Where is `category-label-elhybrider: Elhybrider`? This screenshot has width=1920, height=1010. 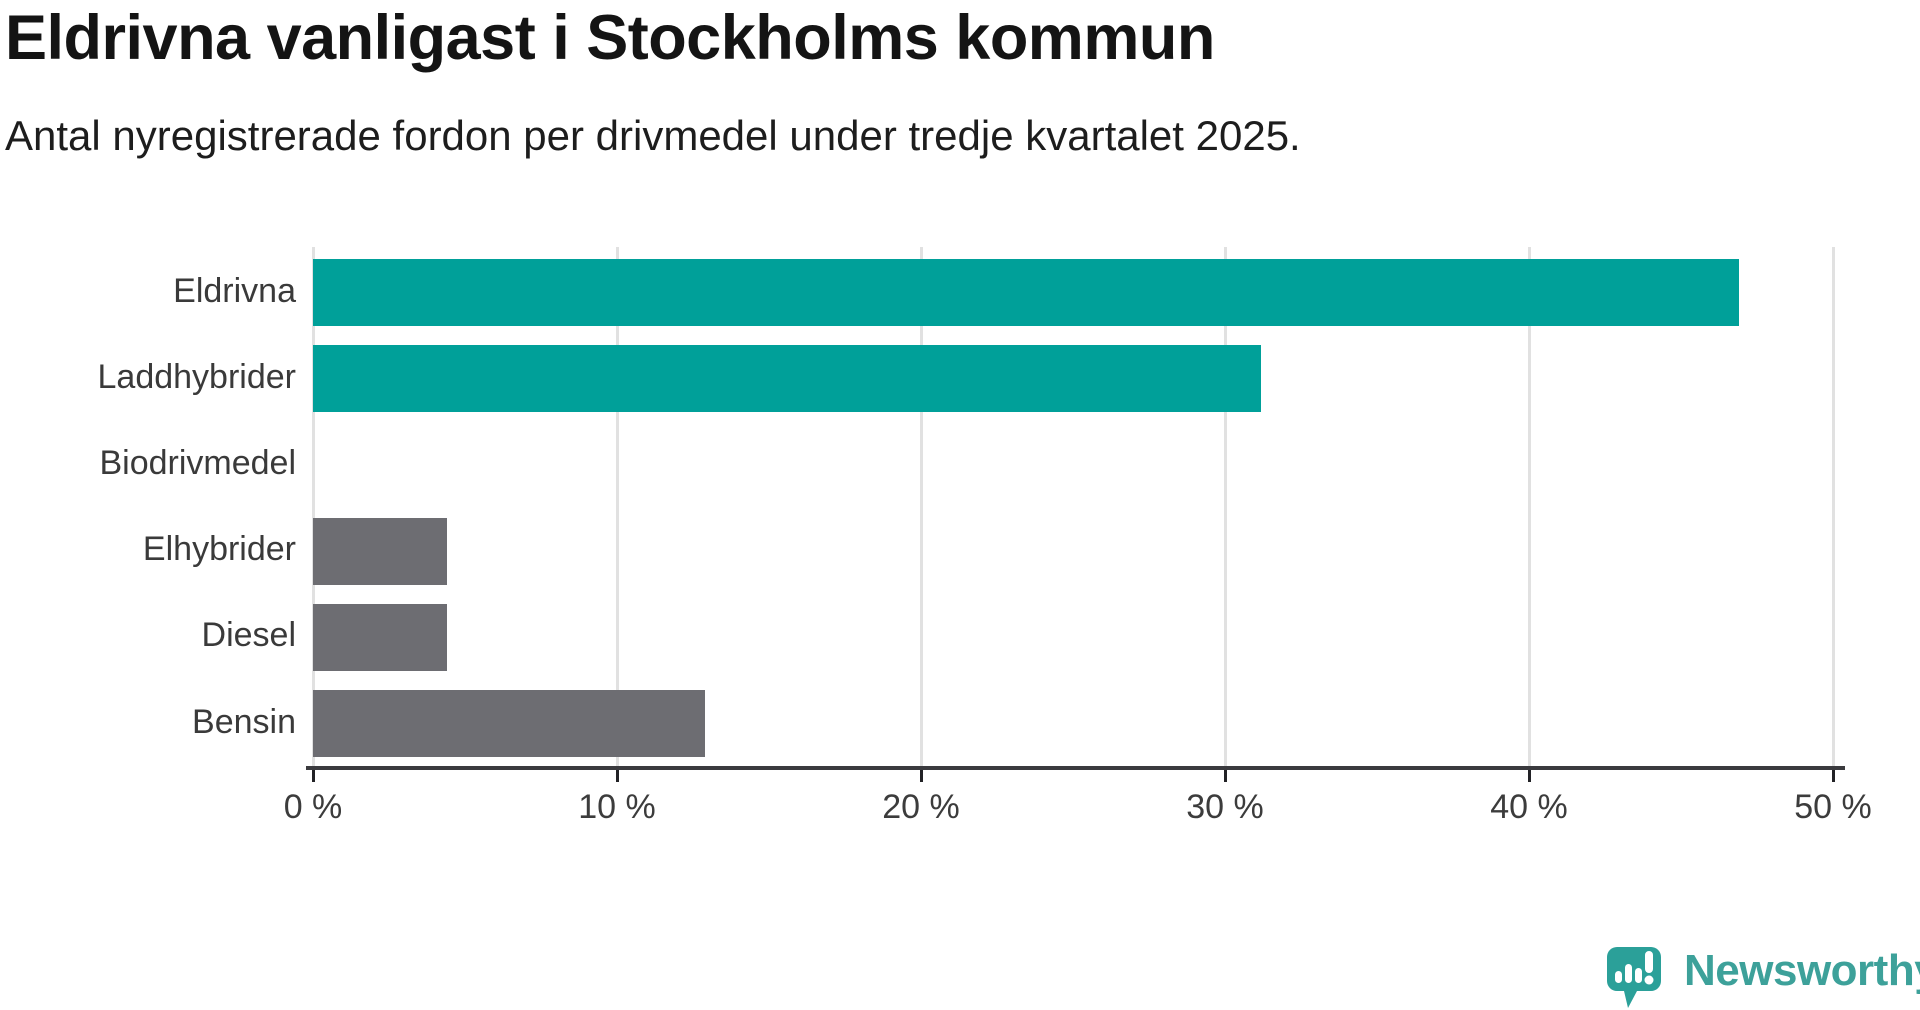 category-label-elhybrider: Elhybrider is located at coordinates (219, 549).